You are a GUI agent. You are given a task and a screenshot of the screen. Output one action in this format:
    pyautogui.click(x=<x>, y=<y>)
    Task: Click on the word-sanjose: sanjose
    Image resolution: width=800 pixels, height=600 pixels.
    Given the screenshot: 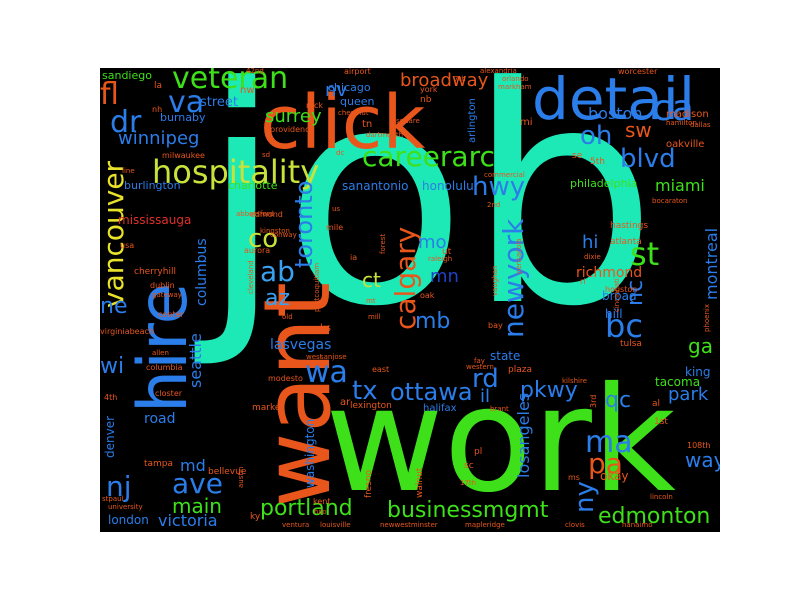 What is the action you would take?
    pyautogui.click(x=333, y=357)
    